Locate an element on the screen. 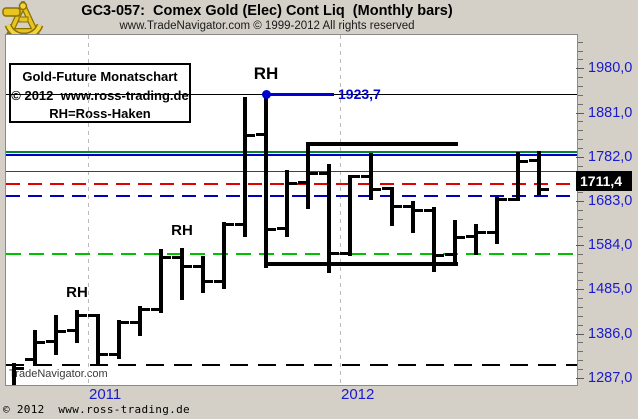  price-label-1386: 1386,0 is located at coordinates (610, 333).